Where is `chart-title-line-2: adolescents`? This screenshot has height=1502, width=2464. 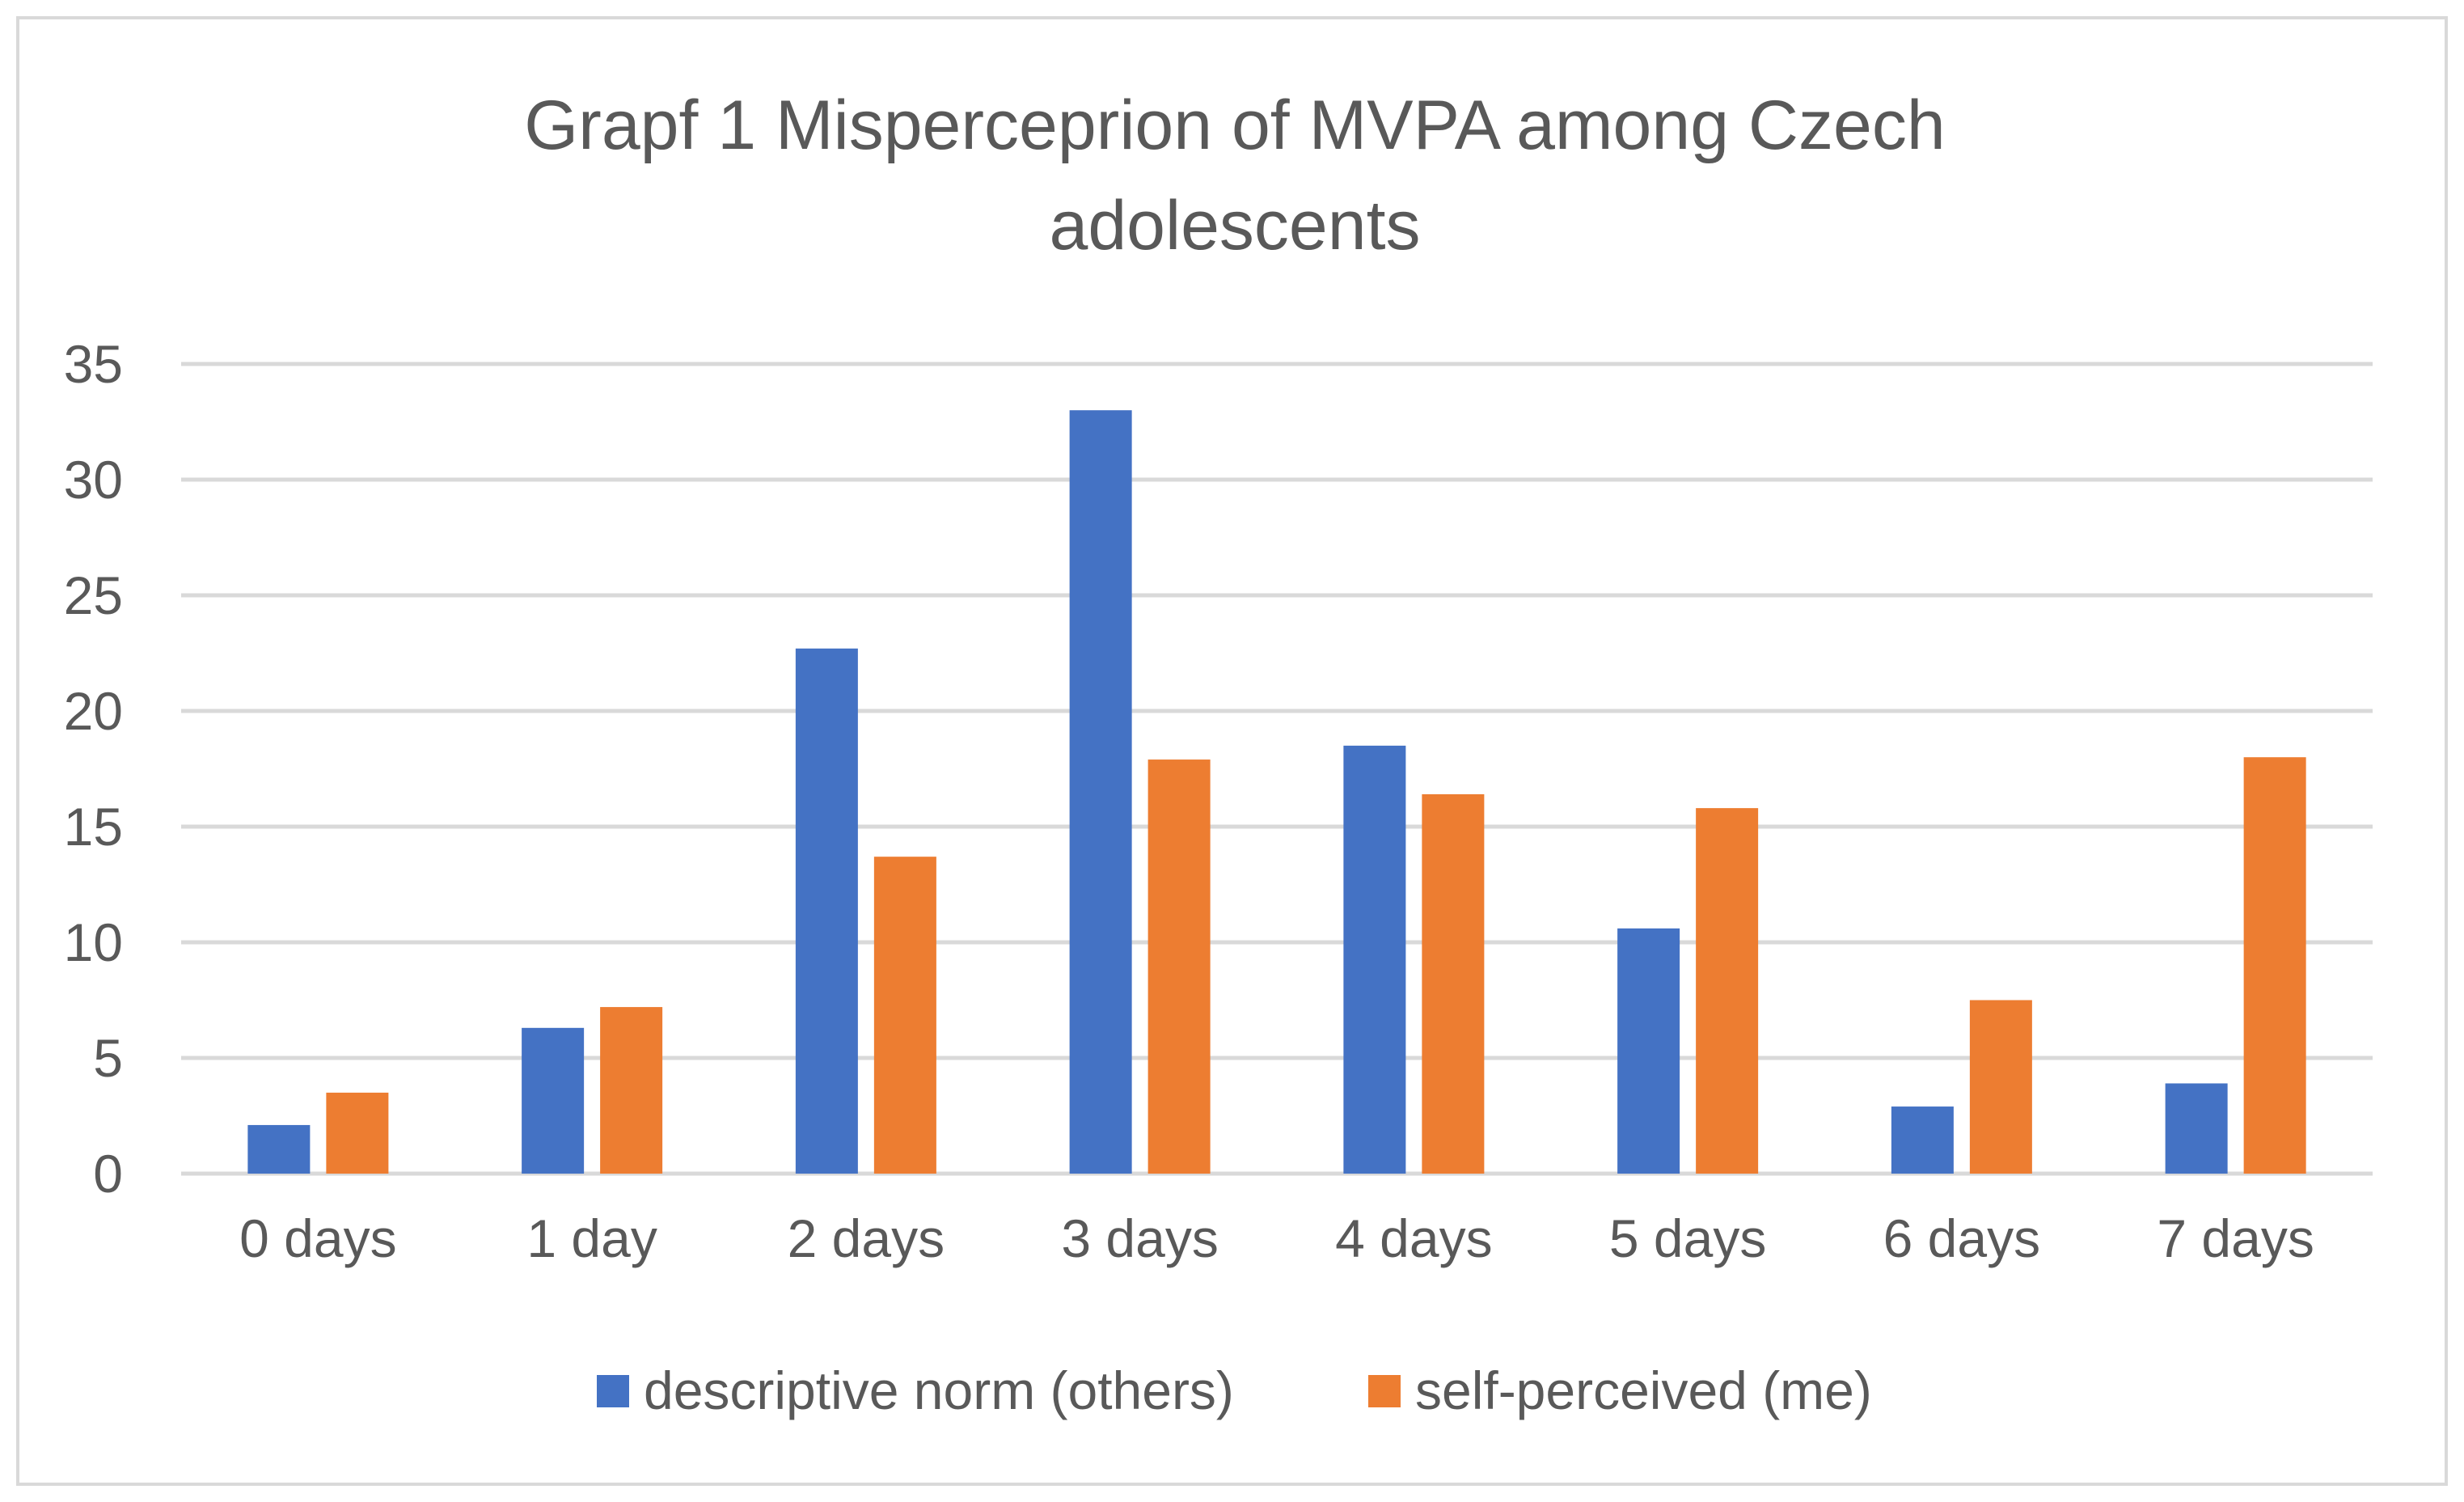 chart-title-line-2: adolescents is located at coordinates (1235, 225).